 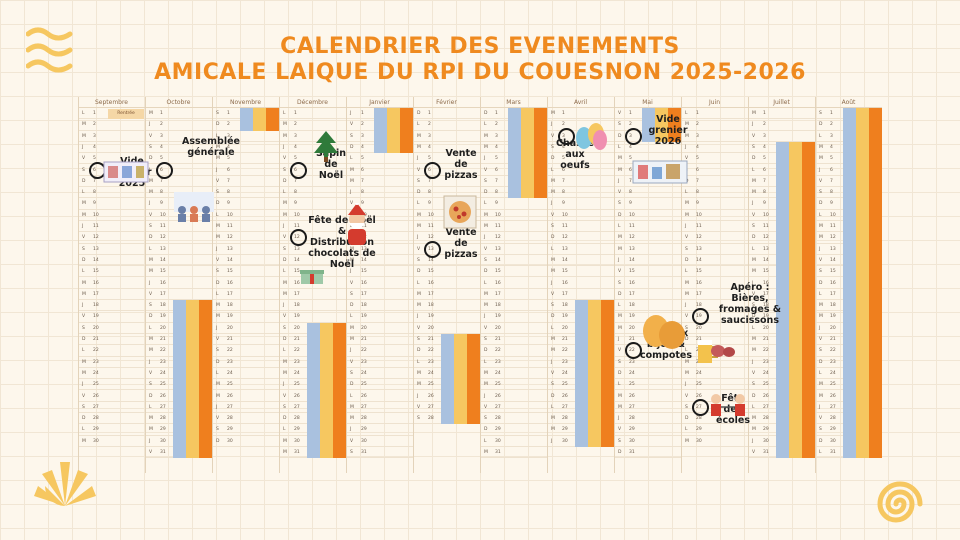 I want to click on day-row: J 20, so click(x=245, y=328).